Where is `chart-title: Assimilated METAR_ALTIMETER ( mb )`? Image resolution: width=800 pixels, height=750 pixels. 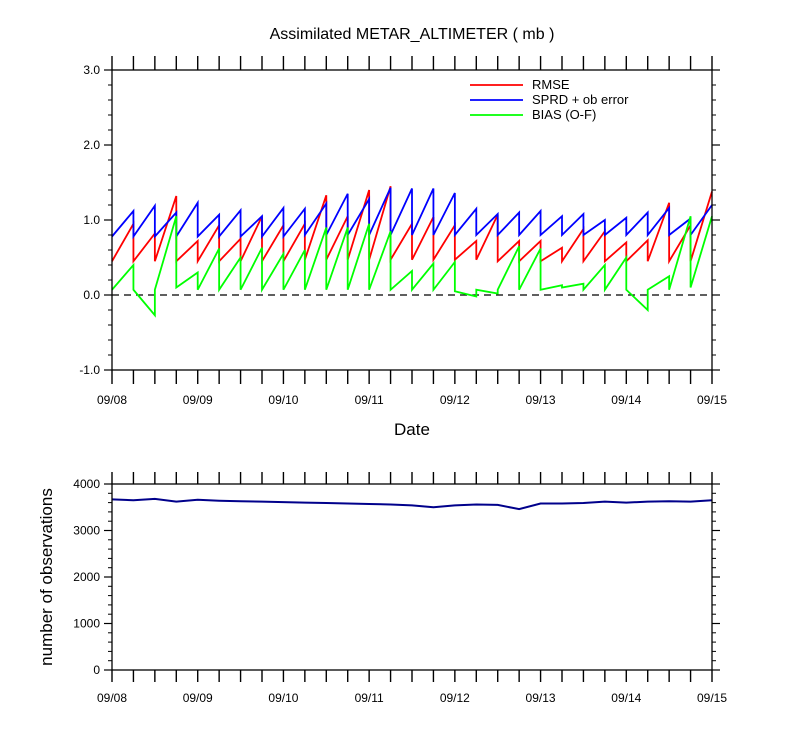
chart-title: Assimilated METAR_ALTIMETER ( mb ) is located at coordinates (412, 34).